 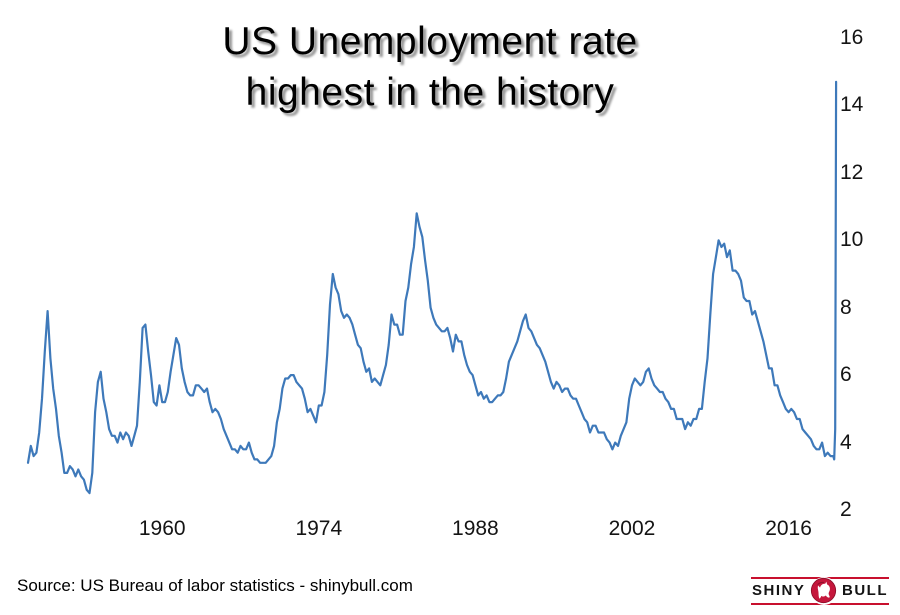 What do you see at coordinates (846, 509) in the screenshot?
I see `y-tick-label: 2` at bounding box center [846, 509].